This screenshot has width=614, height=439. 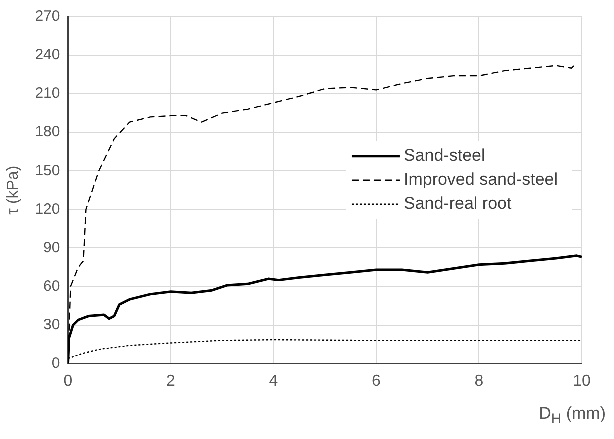 I want to click on y-tick-label: 240, so click(x=47, y=55).